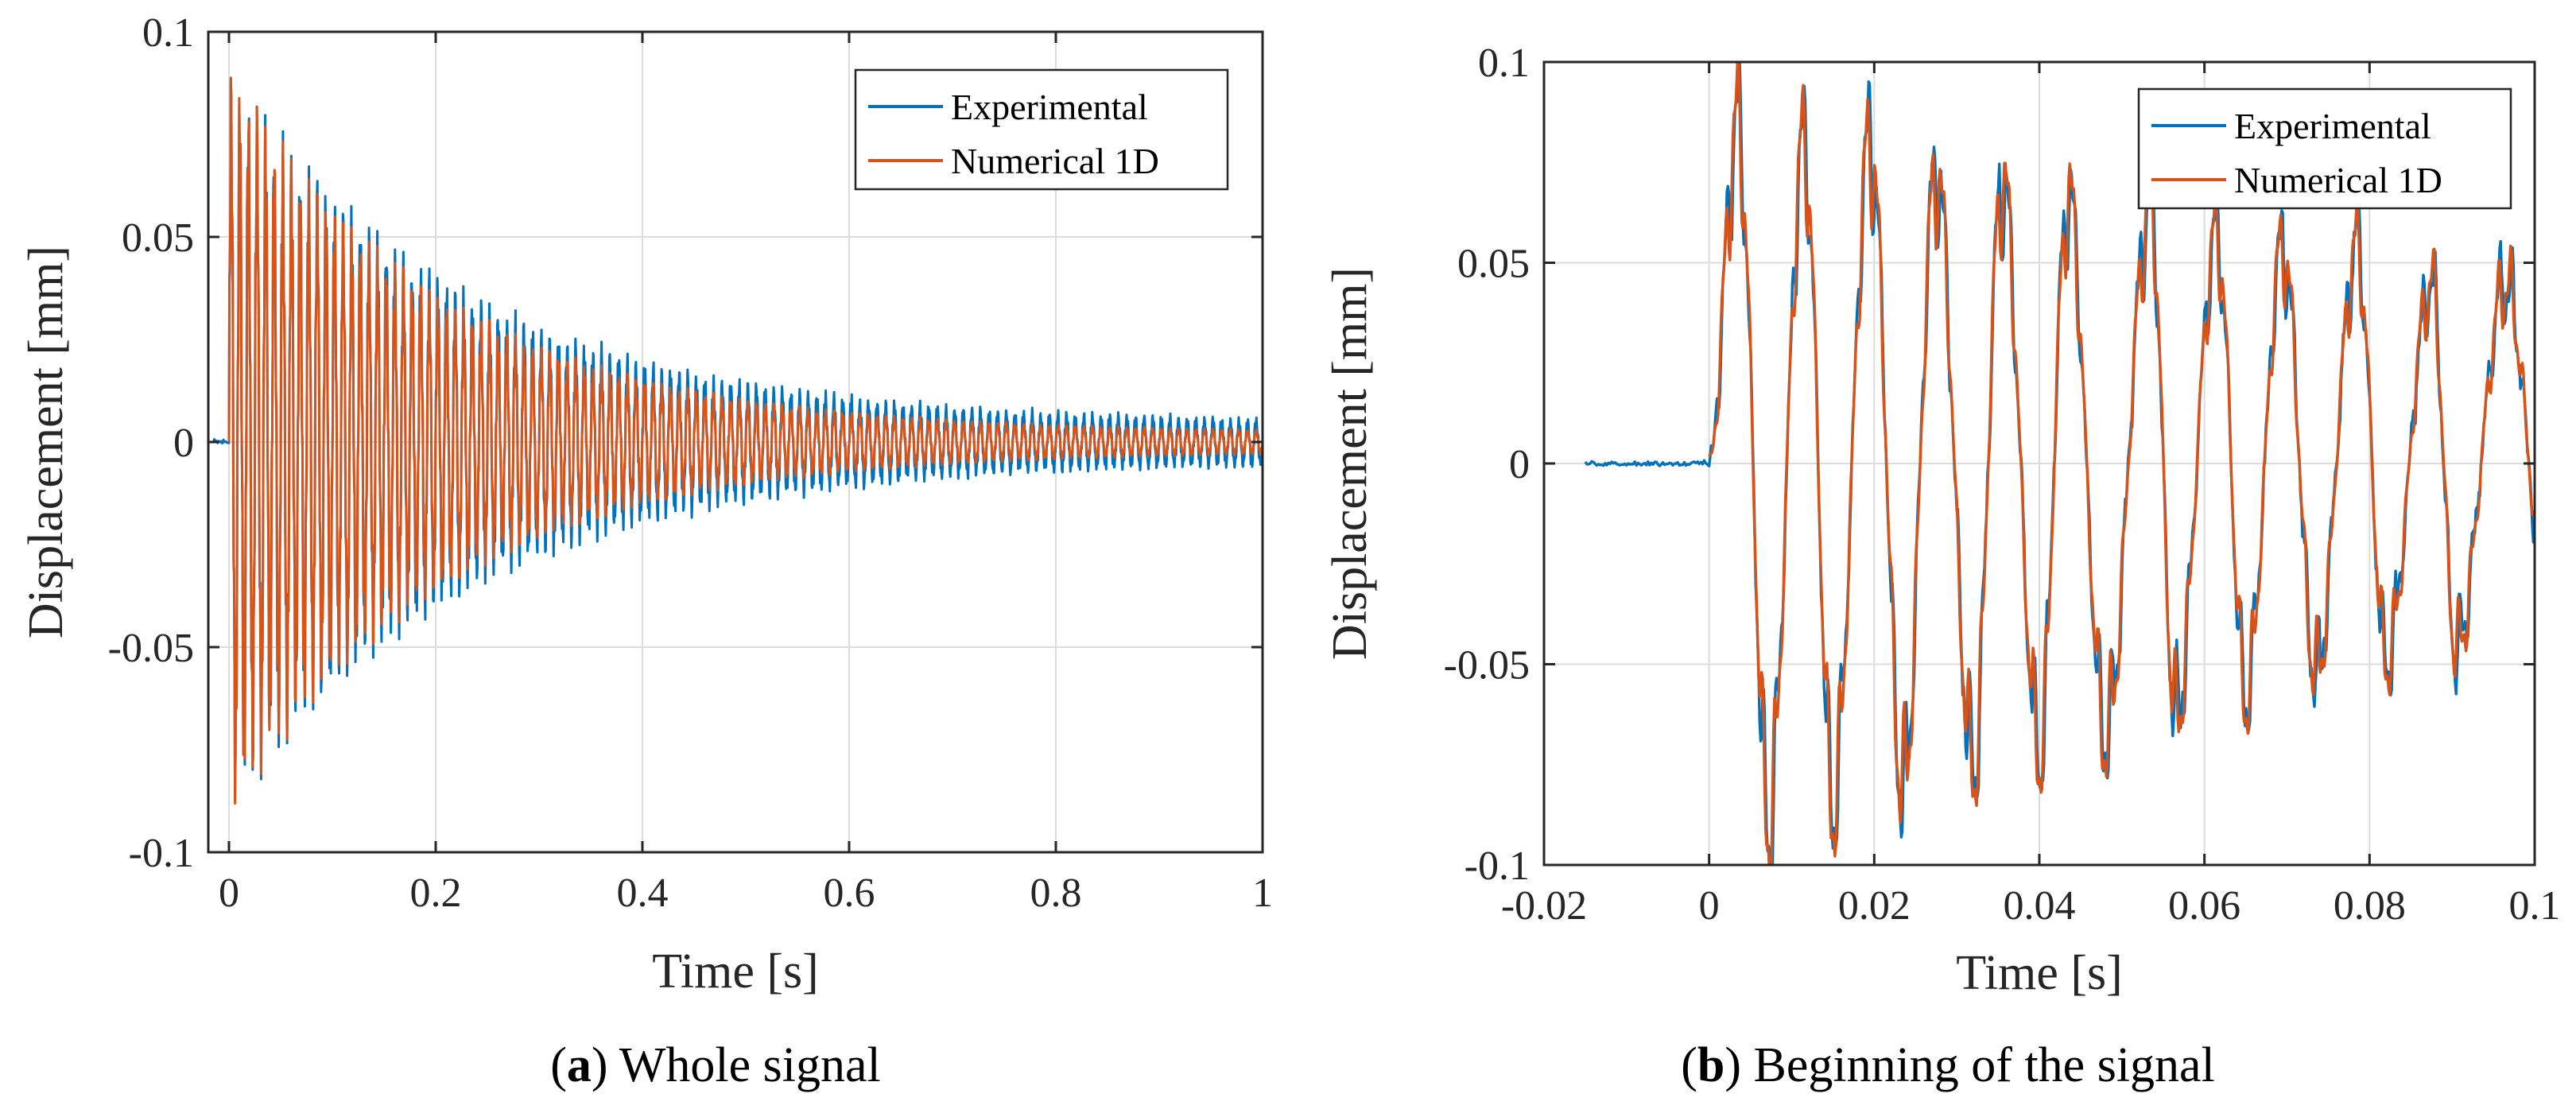 The width and height of the screenshot is (2576, 1113). Describe the element at coordinates (1710, 1065) in the screenshot. I see `panel-b-caption-letter: b` at that location.